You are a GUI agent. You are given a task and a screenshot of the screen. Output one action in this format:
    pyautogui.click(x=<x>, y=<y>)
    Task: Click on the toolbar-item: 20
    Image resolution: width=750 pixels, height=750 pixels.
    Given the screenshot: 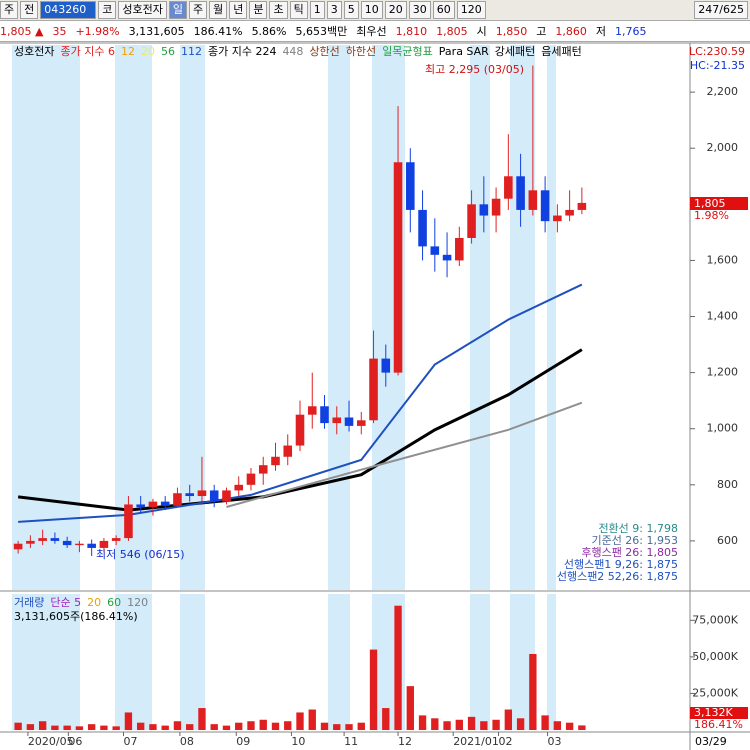 What is the action you would take?
    pyautogui.click(x=395, y=10)
    